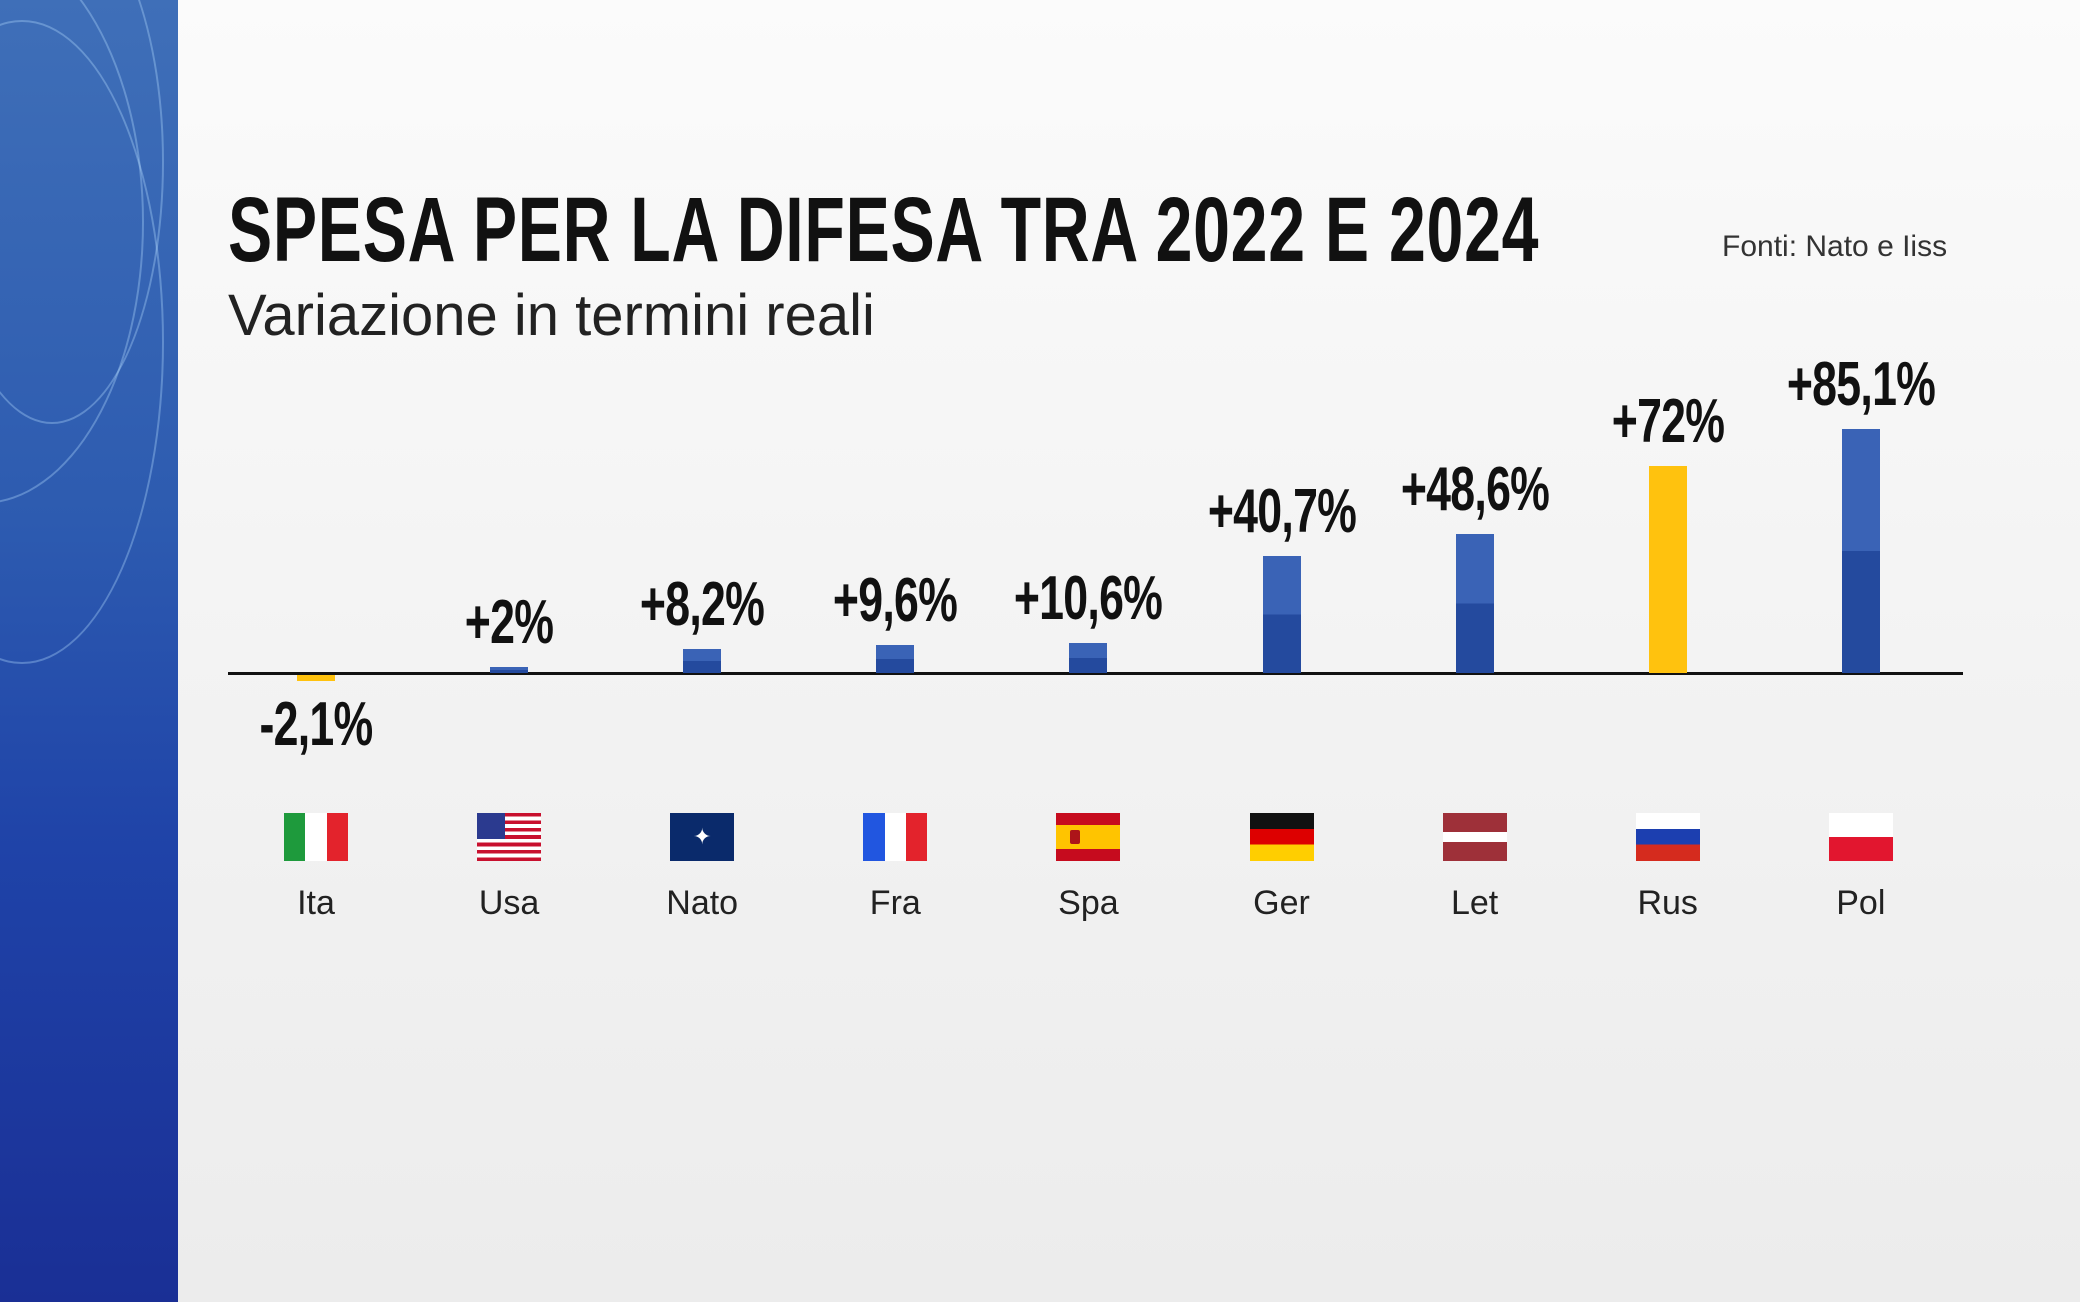 The image size is (2080, 1302). What do you see at coordinates (1088, 903) in the screenshot?
I see `category-label: Spa` at bounding box center [1088, 903].